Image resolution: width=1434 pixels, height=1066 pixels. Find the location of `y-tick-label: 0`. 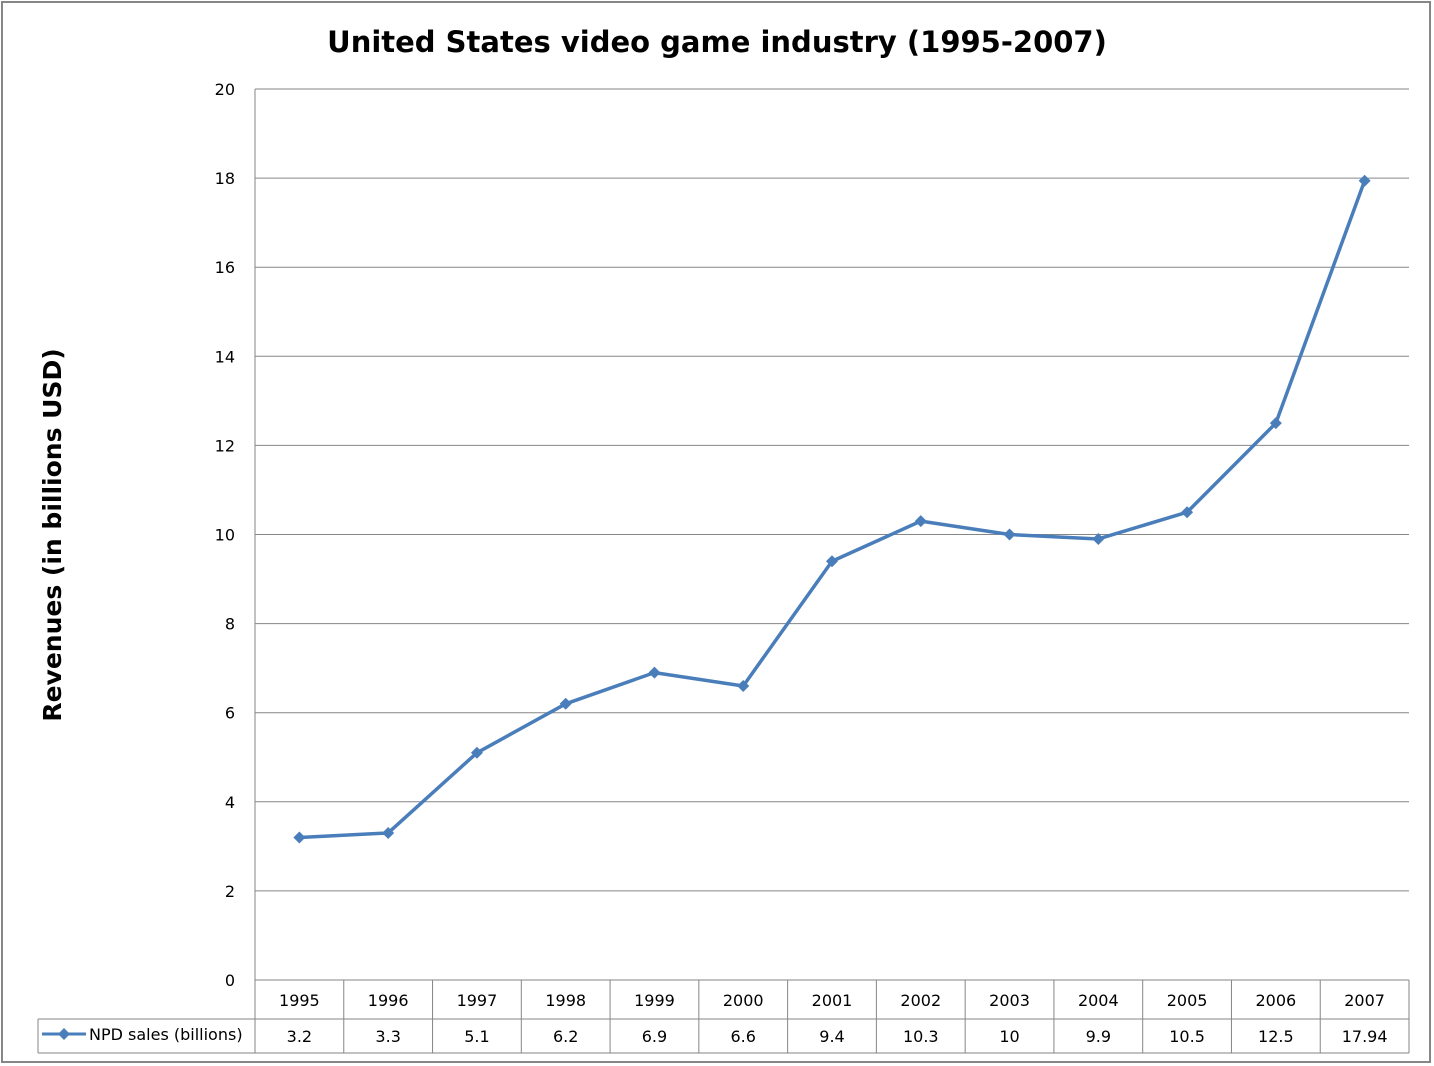

y-tick-label: 0 is located at coordinates (230, 980).